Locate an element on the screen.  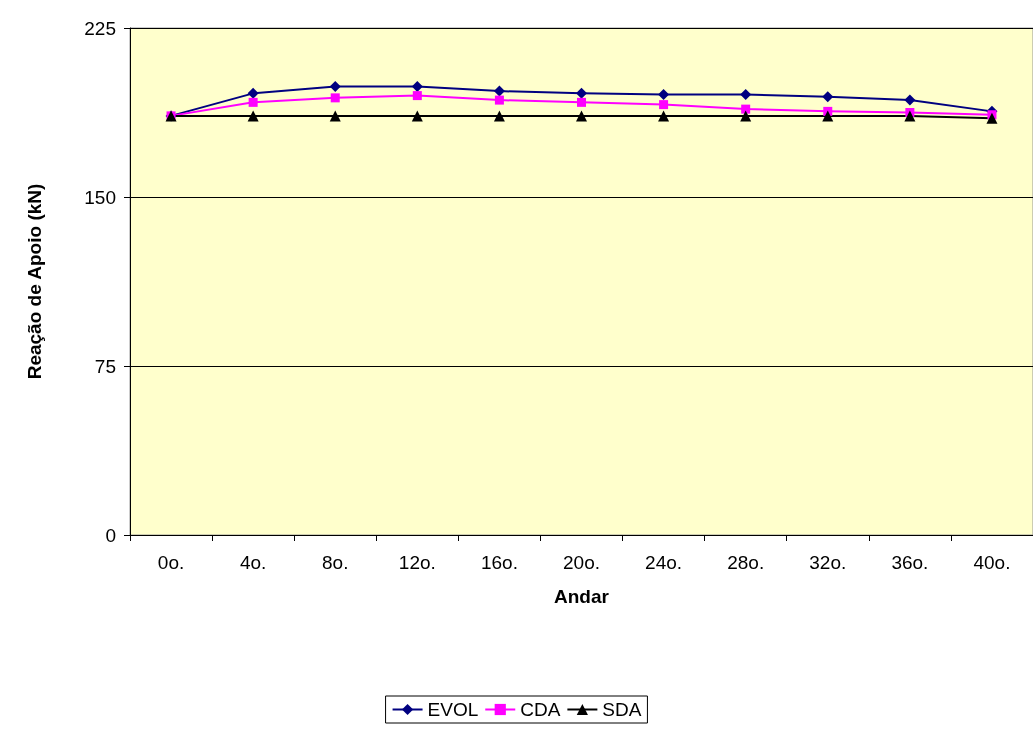
x-tick-label: 4o. is located at coordinates (253, 562).